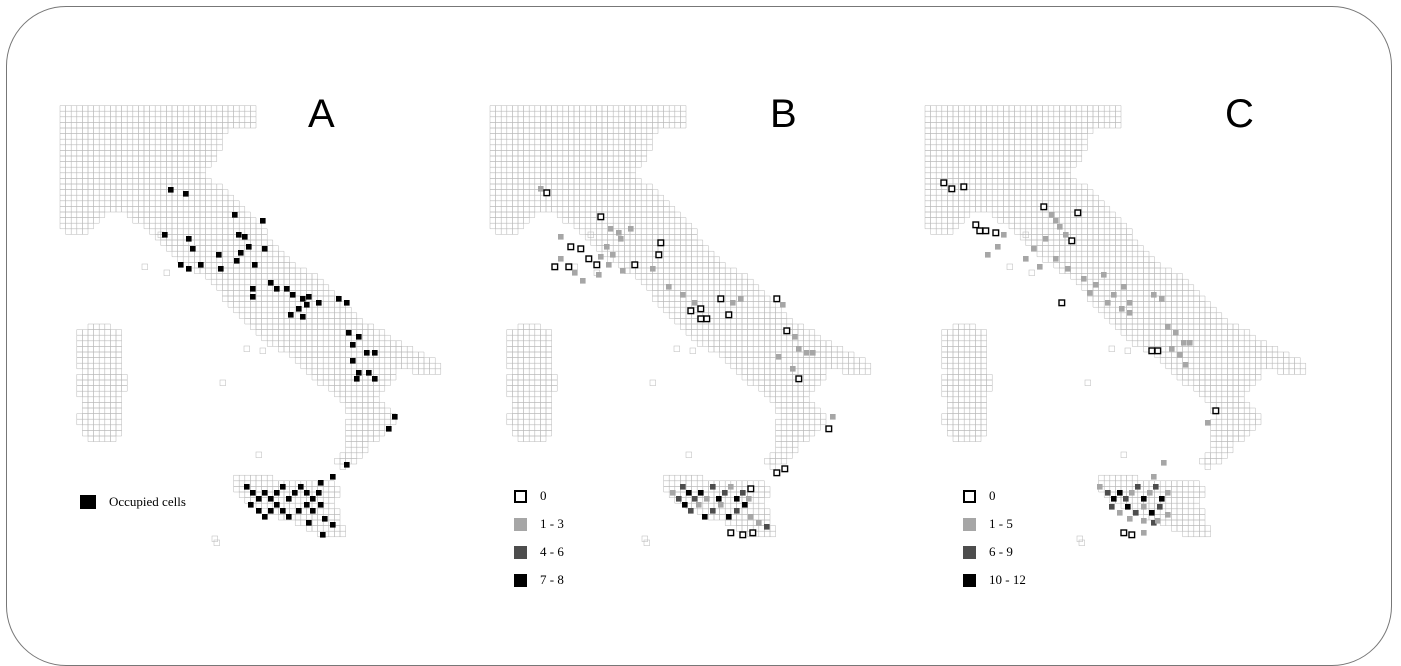  I want to click on legend-item: Occupied cells, so click(133, 502).